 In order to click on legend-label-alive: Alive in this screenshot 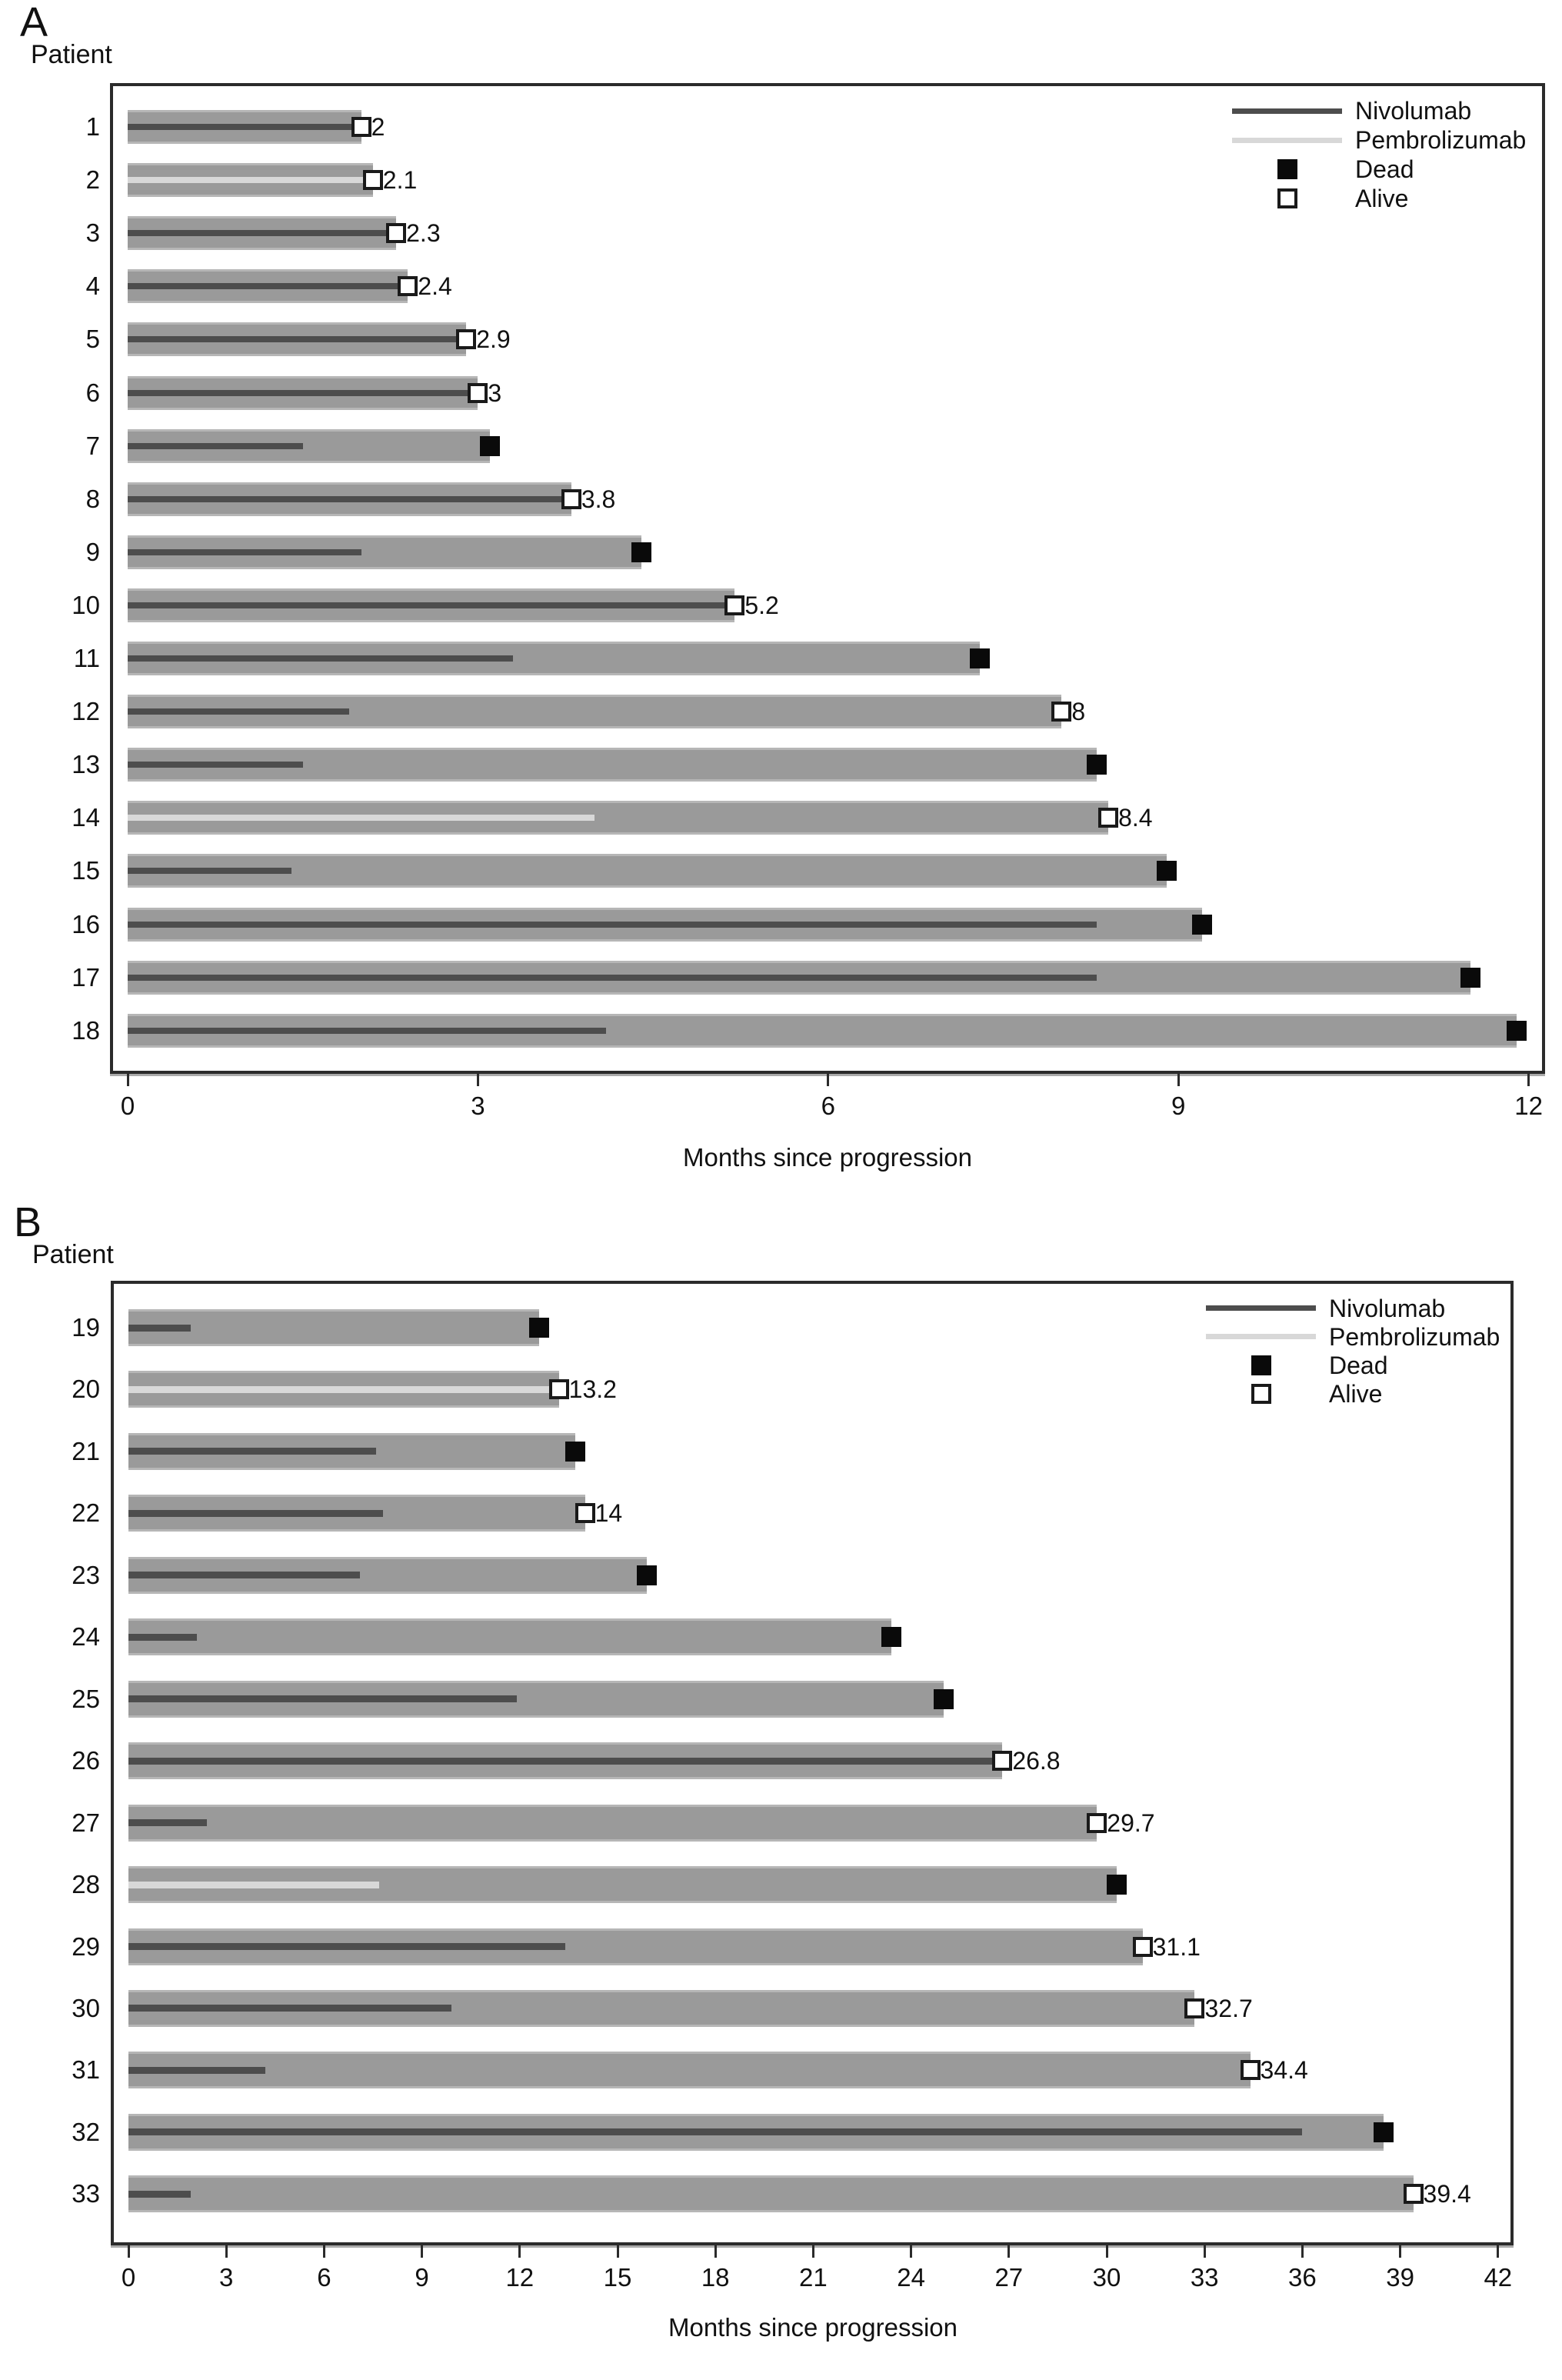, I will do `click(1356, 1393)`.